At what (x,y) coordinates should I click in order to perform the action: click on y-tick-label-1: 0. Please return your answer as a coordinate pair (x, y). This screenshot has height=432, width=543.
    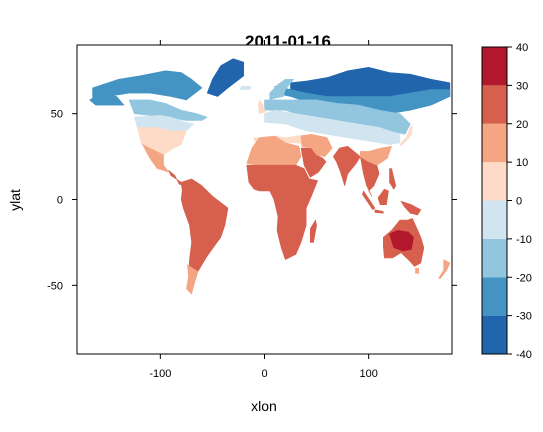
    Looking at the image, I should click on (60, 201).